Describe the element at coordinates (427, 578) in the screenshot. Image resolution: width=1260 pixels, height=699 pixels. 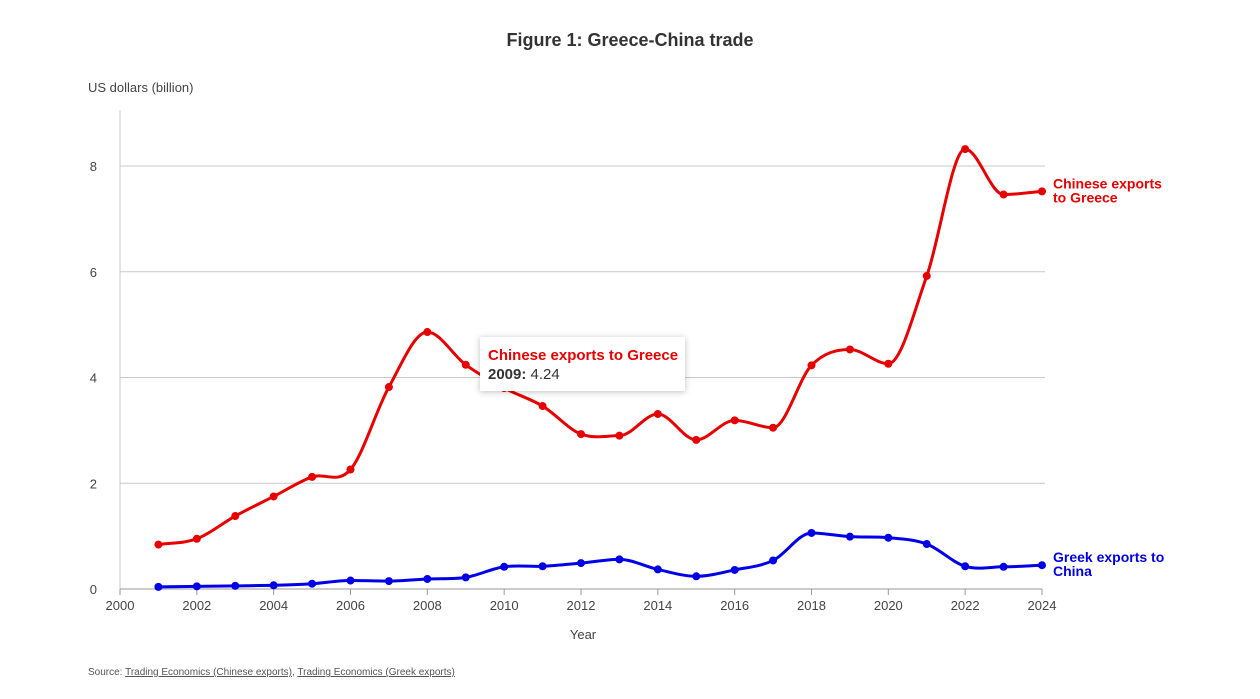
I see `data-point-greek-exports-to-china-2008` at that location.